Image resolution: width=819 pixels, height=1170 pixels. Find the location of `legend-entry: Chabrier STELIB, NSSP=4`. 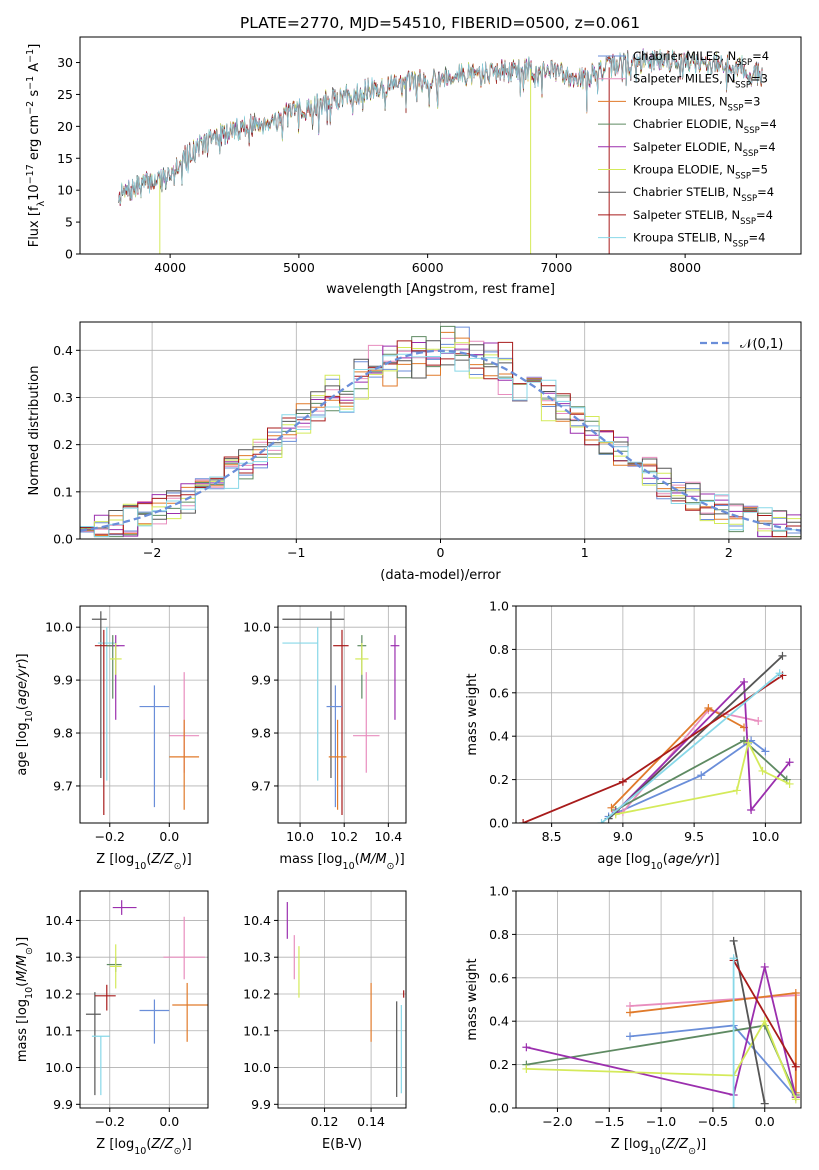

legend-entry: Chabrier STELIB, NSSP=4 is located at coordinates (703, 194).